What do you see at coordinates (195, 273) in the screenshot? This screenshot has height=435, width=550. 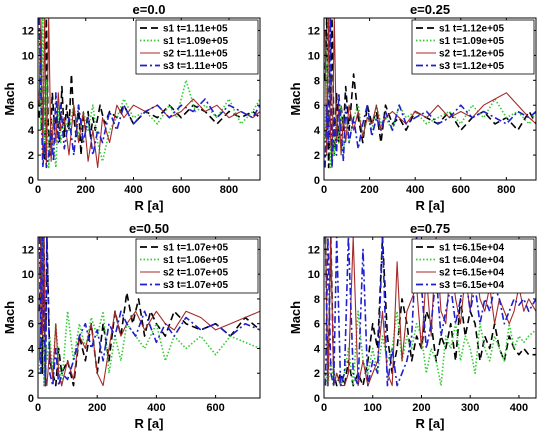 I see `legend-label: s2 t=1.07e+05` at bounding box center [195, 273].